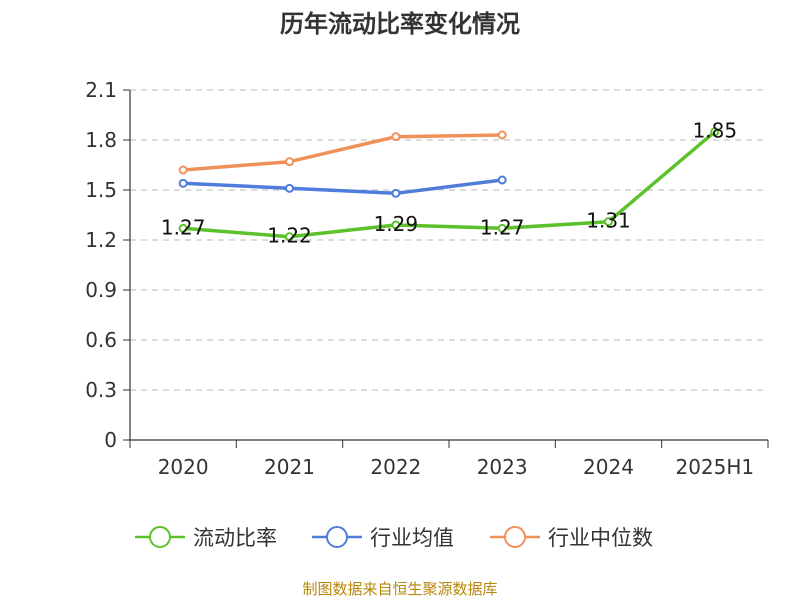 The height and width of the screenshot is (600, 800). Describe the element at coordinates (101, 240) in the screenshot. I see `y-tick-label: 1.2` at that location.